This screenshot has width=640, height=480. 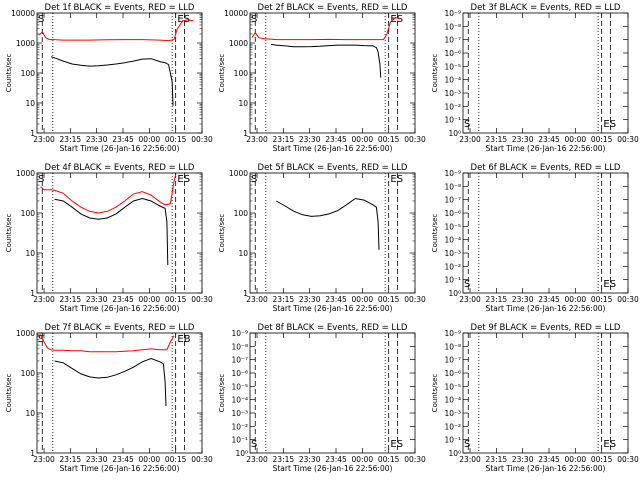 What do you see at coordinates (546, 328) in the screenshot?
I see `chart-title: Det 9f BLACK = Events, RED = LLD` at bounding box center [546, 328].